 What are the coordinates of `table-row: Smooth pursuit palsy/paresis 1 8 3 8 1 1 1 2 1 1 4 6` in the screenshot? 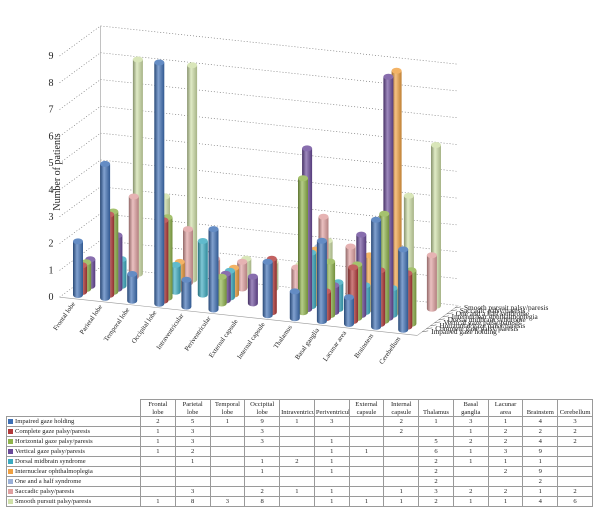 It's located at (299, 501).